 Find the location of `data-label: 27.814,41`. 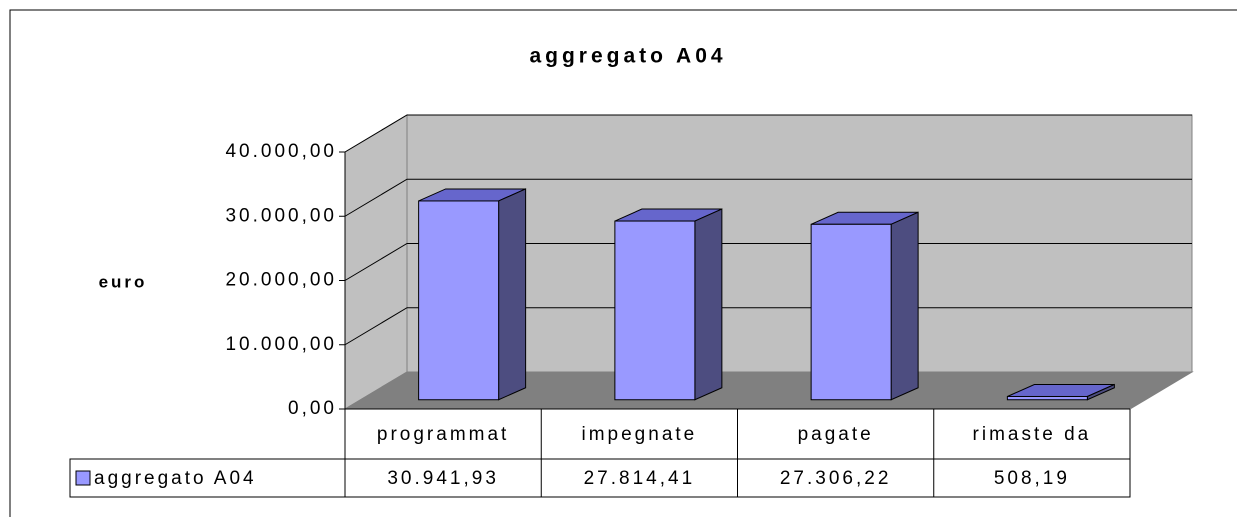

data-label: 27.814,41 is located at coordinates (640, 478).